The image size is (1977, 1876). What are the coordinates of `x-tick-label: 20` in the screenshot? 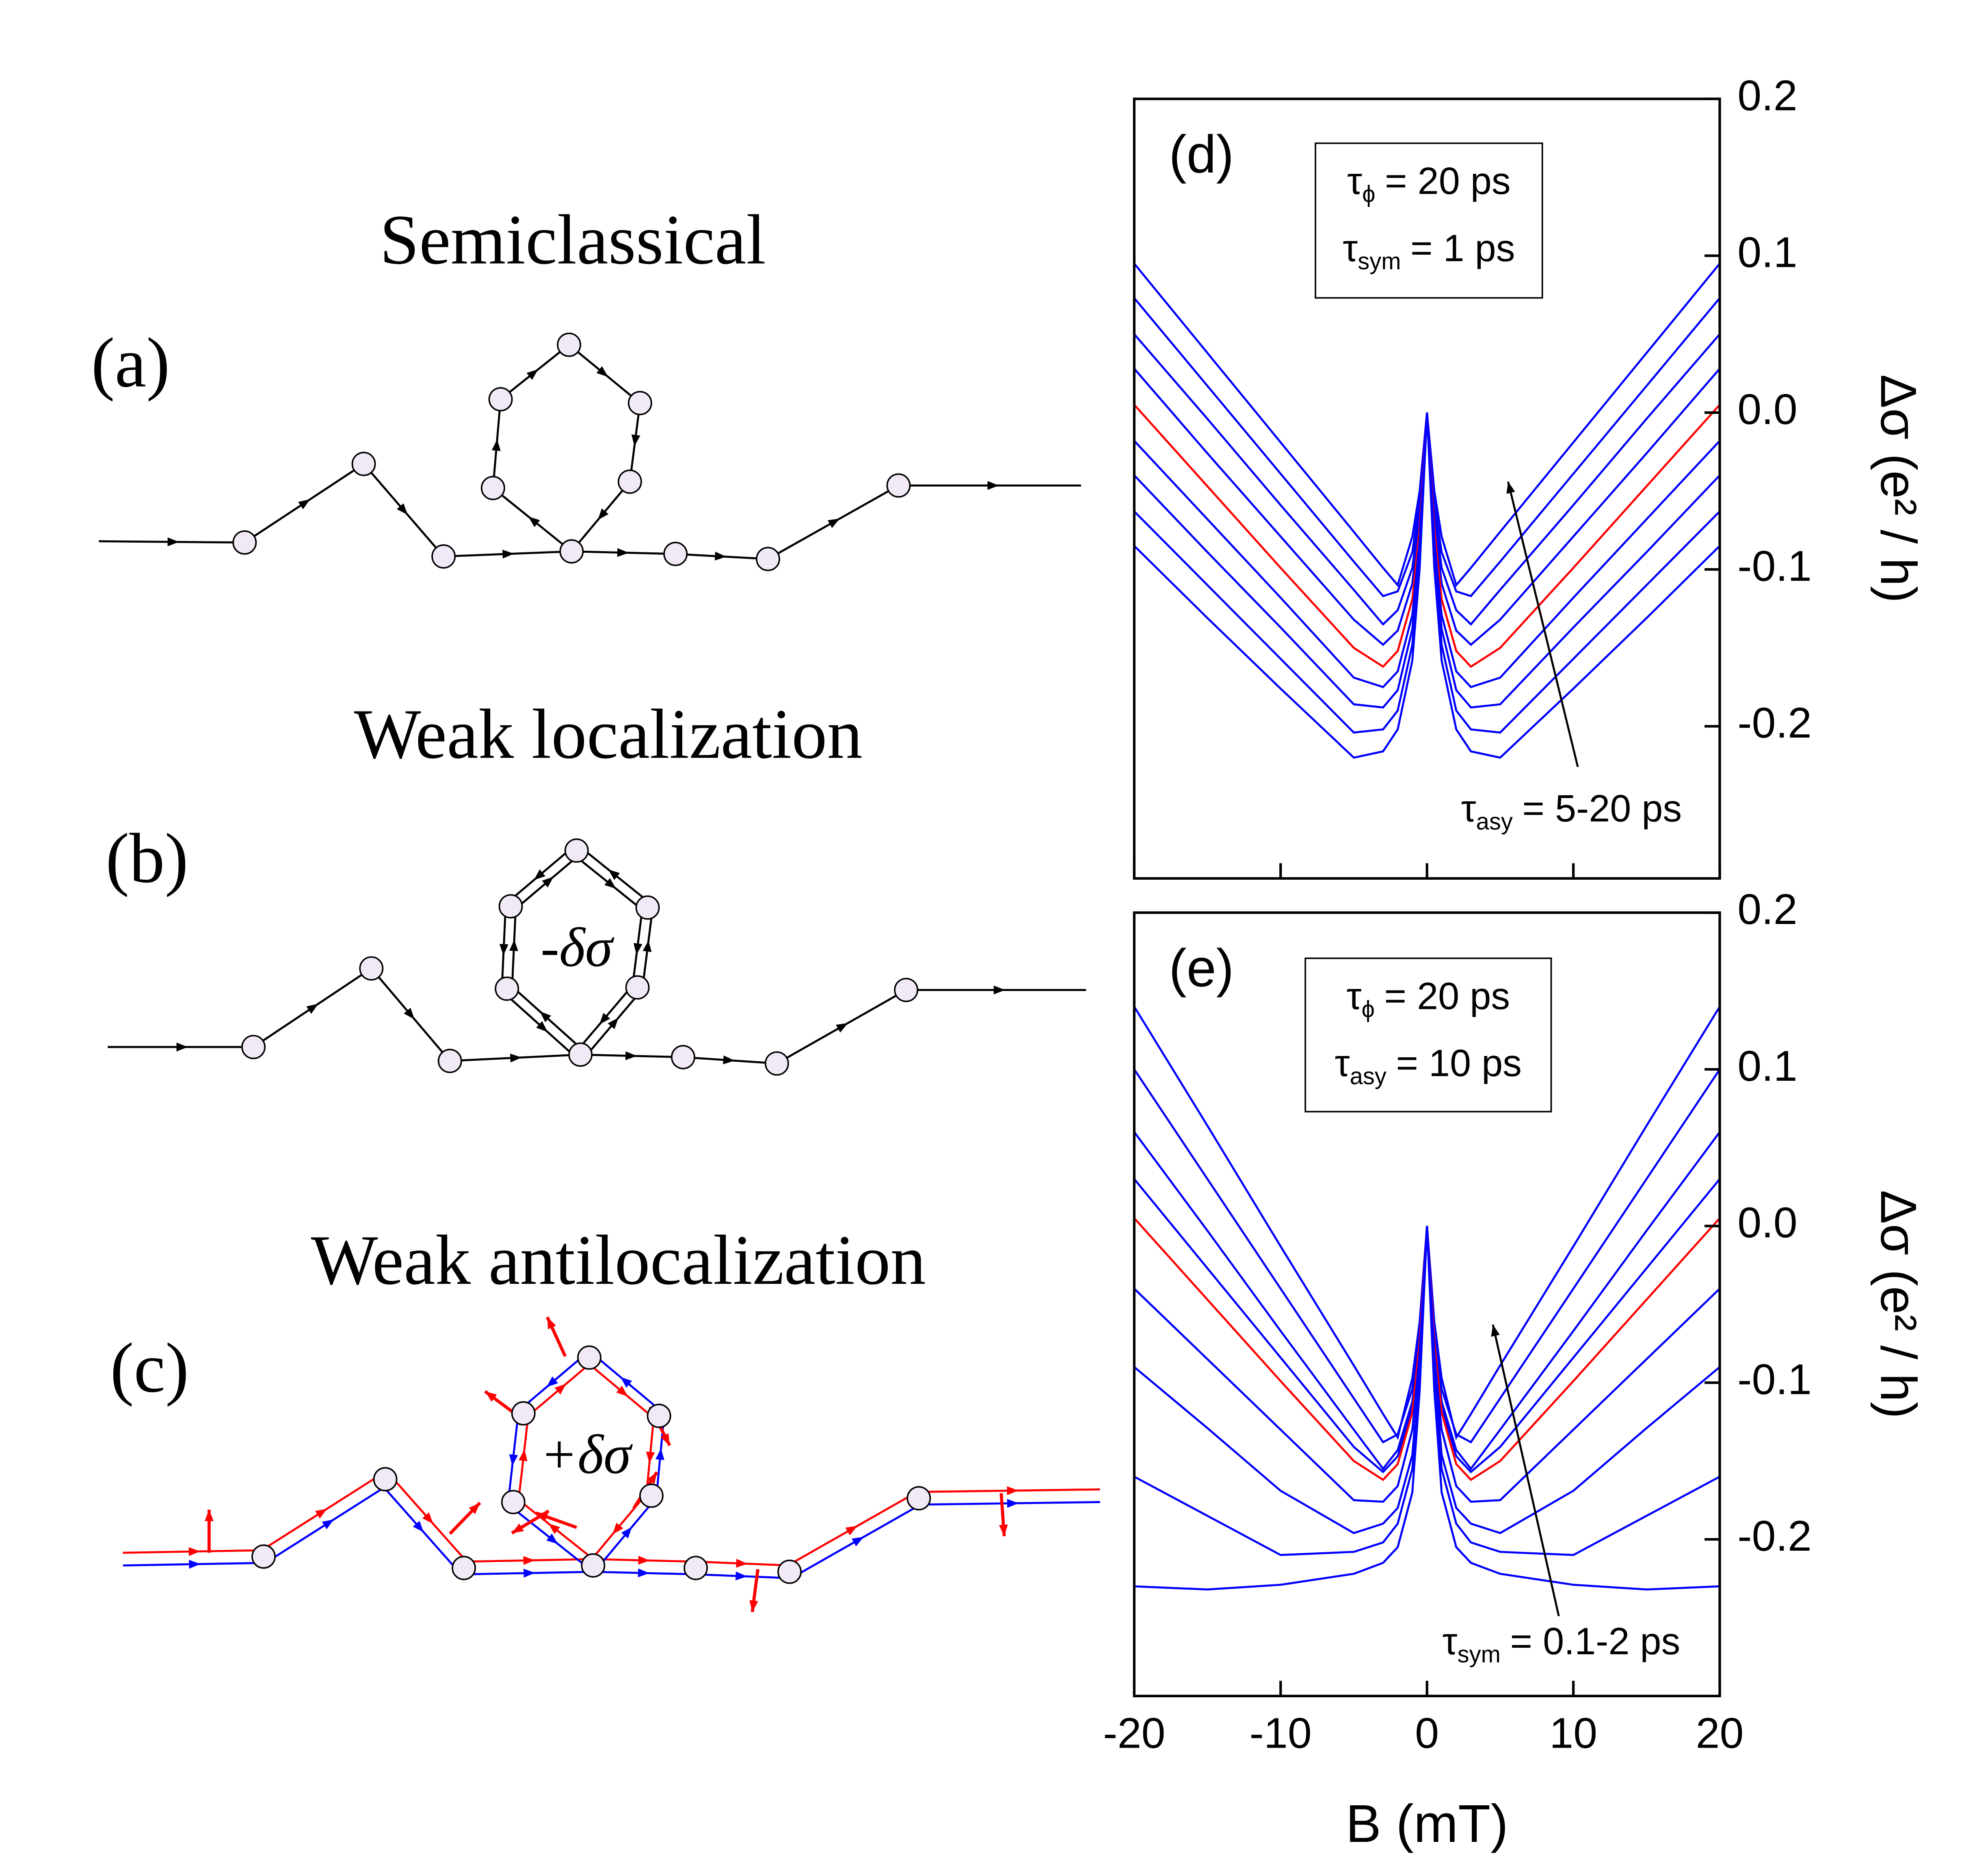 It's located at (1720, 1733).